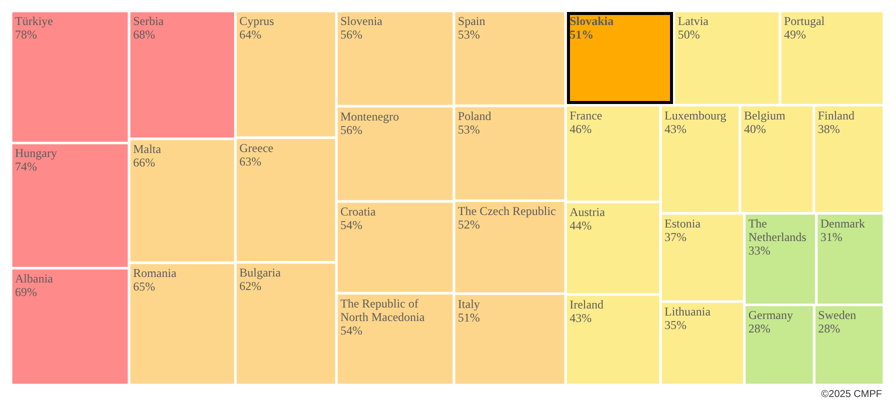 The image size is (896, 401). What do you see at coordinates (472, 21) in the screenshot?
I see `category-label: Spain` at bounding box center [472, 21].